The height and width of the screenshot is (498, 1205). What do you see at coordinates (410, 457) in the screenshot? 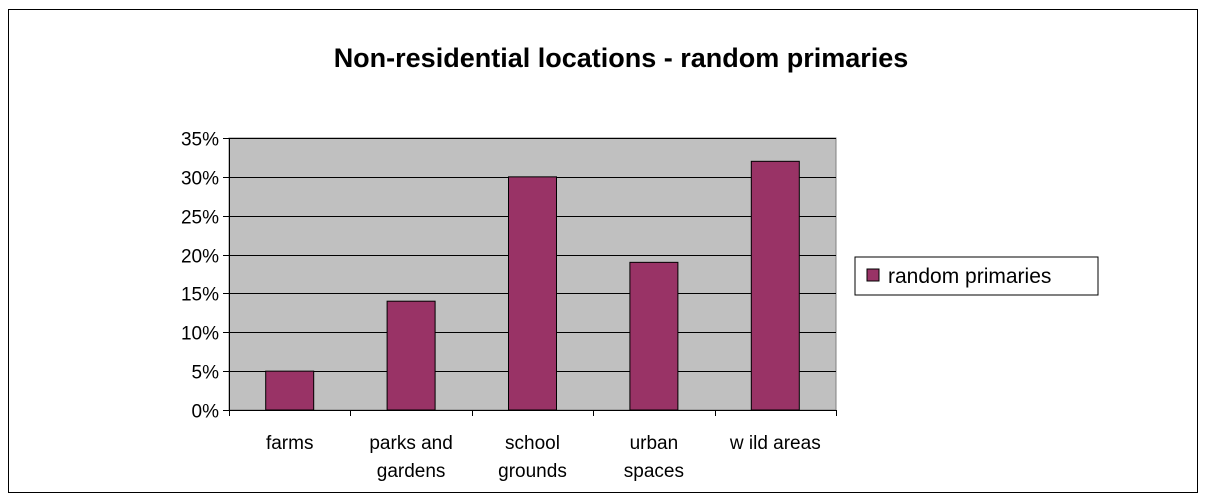
I see `x-tick-label: parks and gardens` at bounding box center [410, 457].